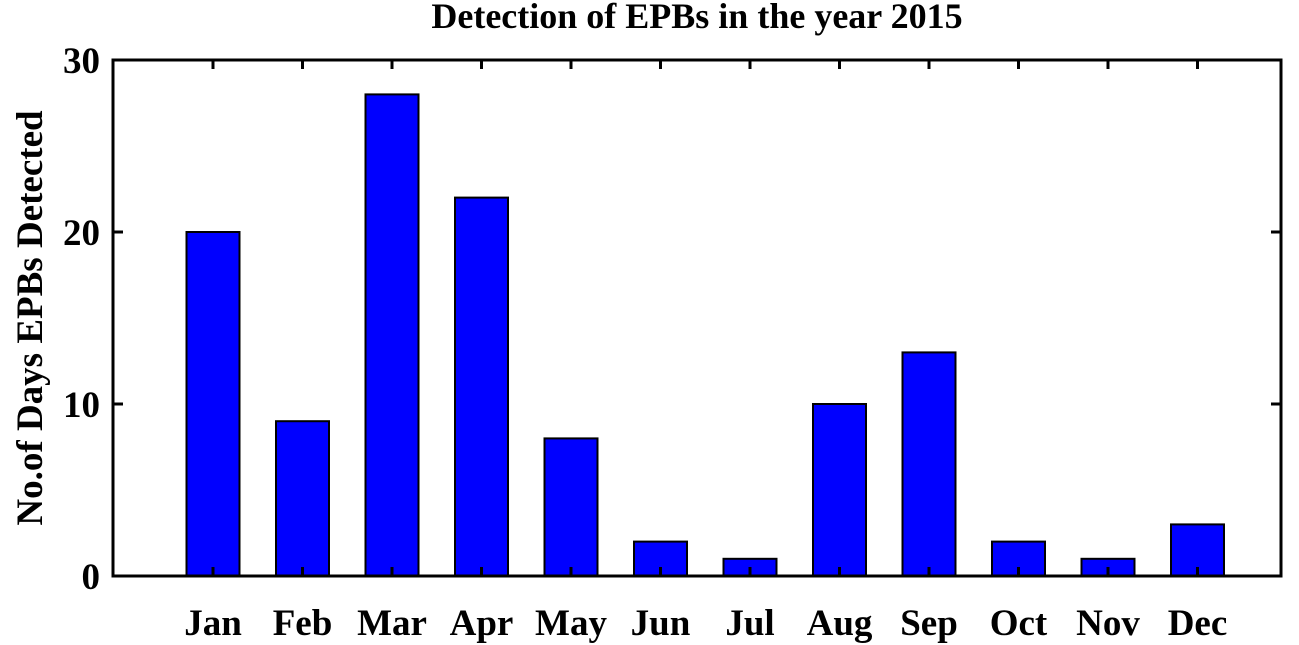 The height and width of the screenshot is (645, 1299). What do you see at coordinates (571, 623) in the screenshot?
I see `x-tick-label-may: May` at bounding box center [571, 623].